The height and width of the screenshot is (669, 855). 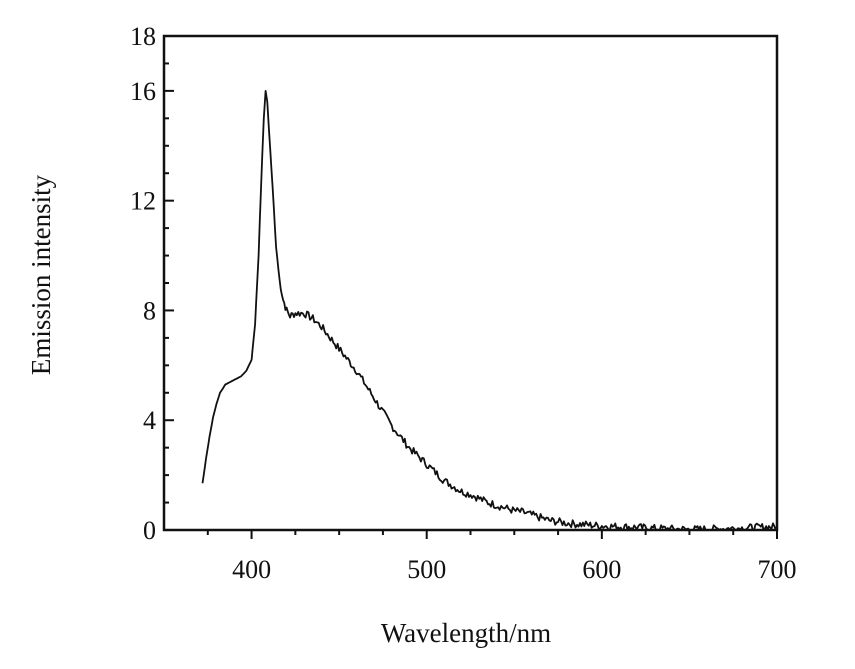 What do you see at coordinates (41, 274) in the screenshot?
I see `y-axis-title: Emission intensity` at bounding box center [41, 274].